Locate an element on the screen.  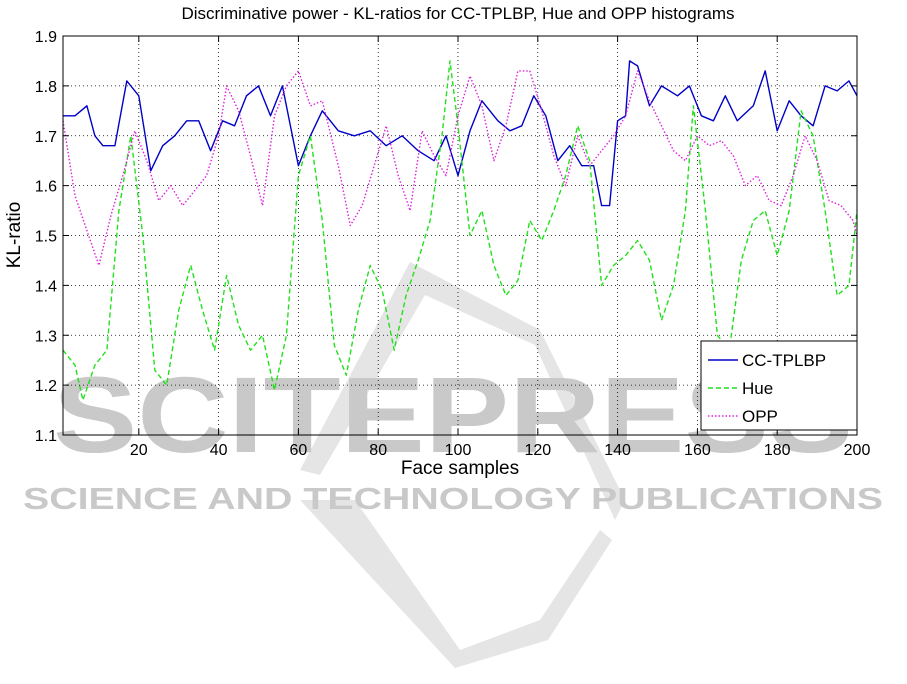
y-tick-label: 1.6 is located at coordinates (46, 187).